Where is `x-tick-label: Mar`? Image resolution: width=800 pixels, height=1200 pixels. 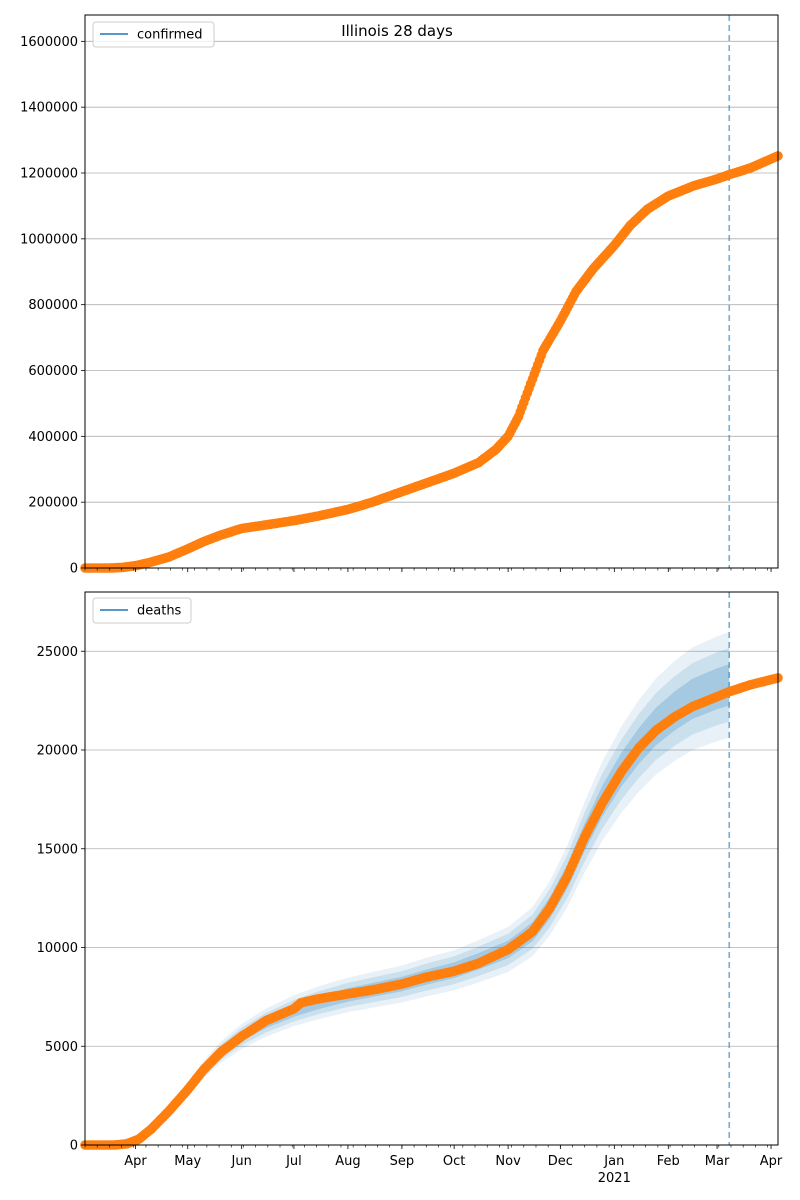 x-tick-label: Mar is located at coordinates (717, 1161).